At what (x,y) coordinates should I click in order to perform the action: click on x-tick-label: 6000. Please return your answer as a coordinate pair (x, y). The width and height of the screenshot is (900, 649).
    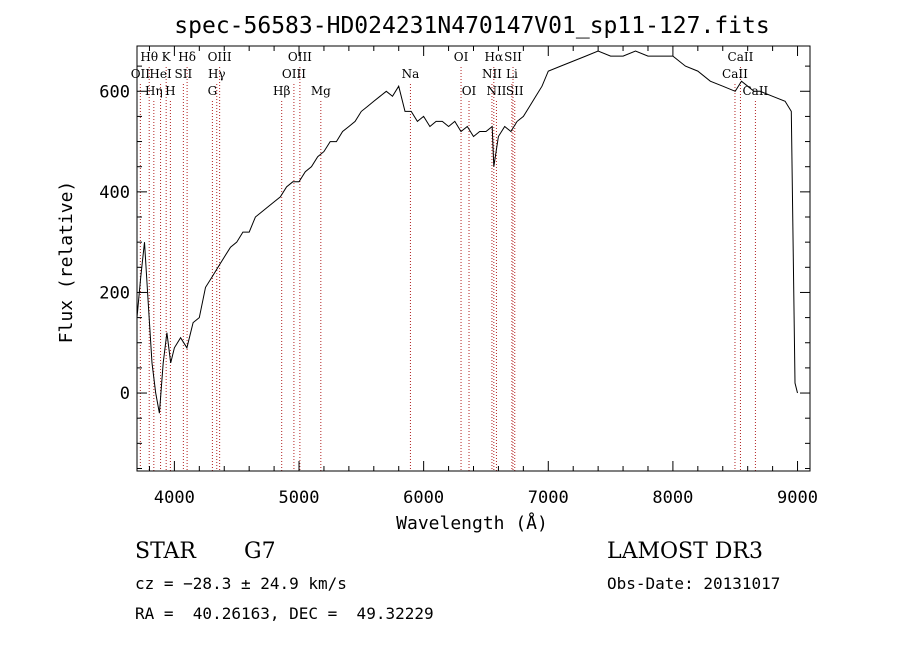
    Looking at the image, I should click on (423, 498).